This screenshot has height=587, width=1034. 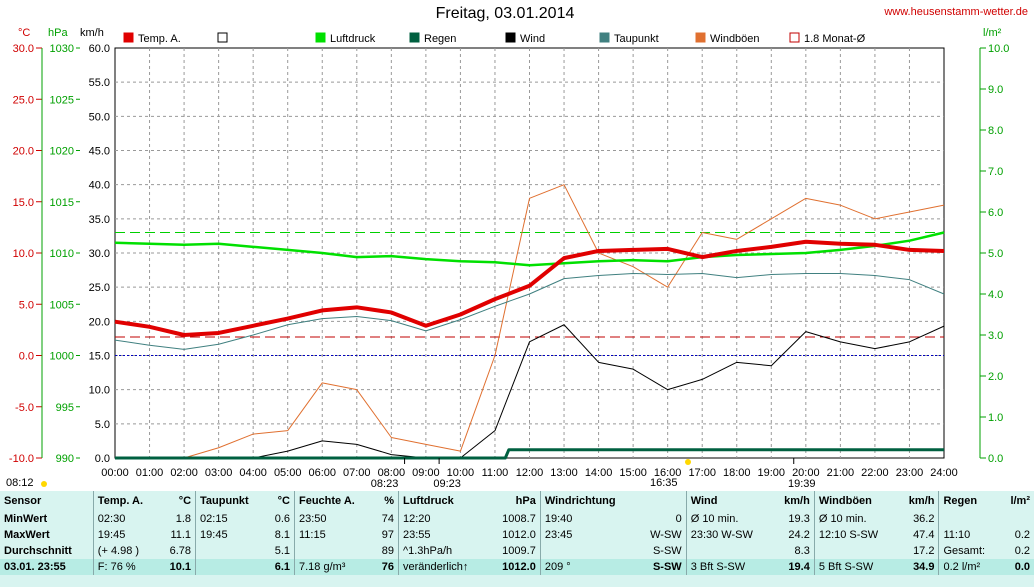 What do you see at coordinates (588, 501) in the screenshot?
I see `stats-cell: Windrichtung` at bounding box center [588, 501].